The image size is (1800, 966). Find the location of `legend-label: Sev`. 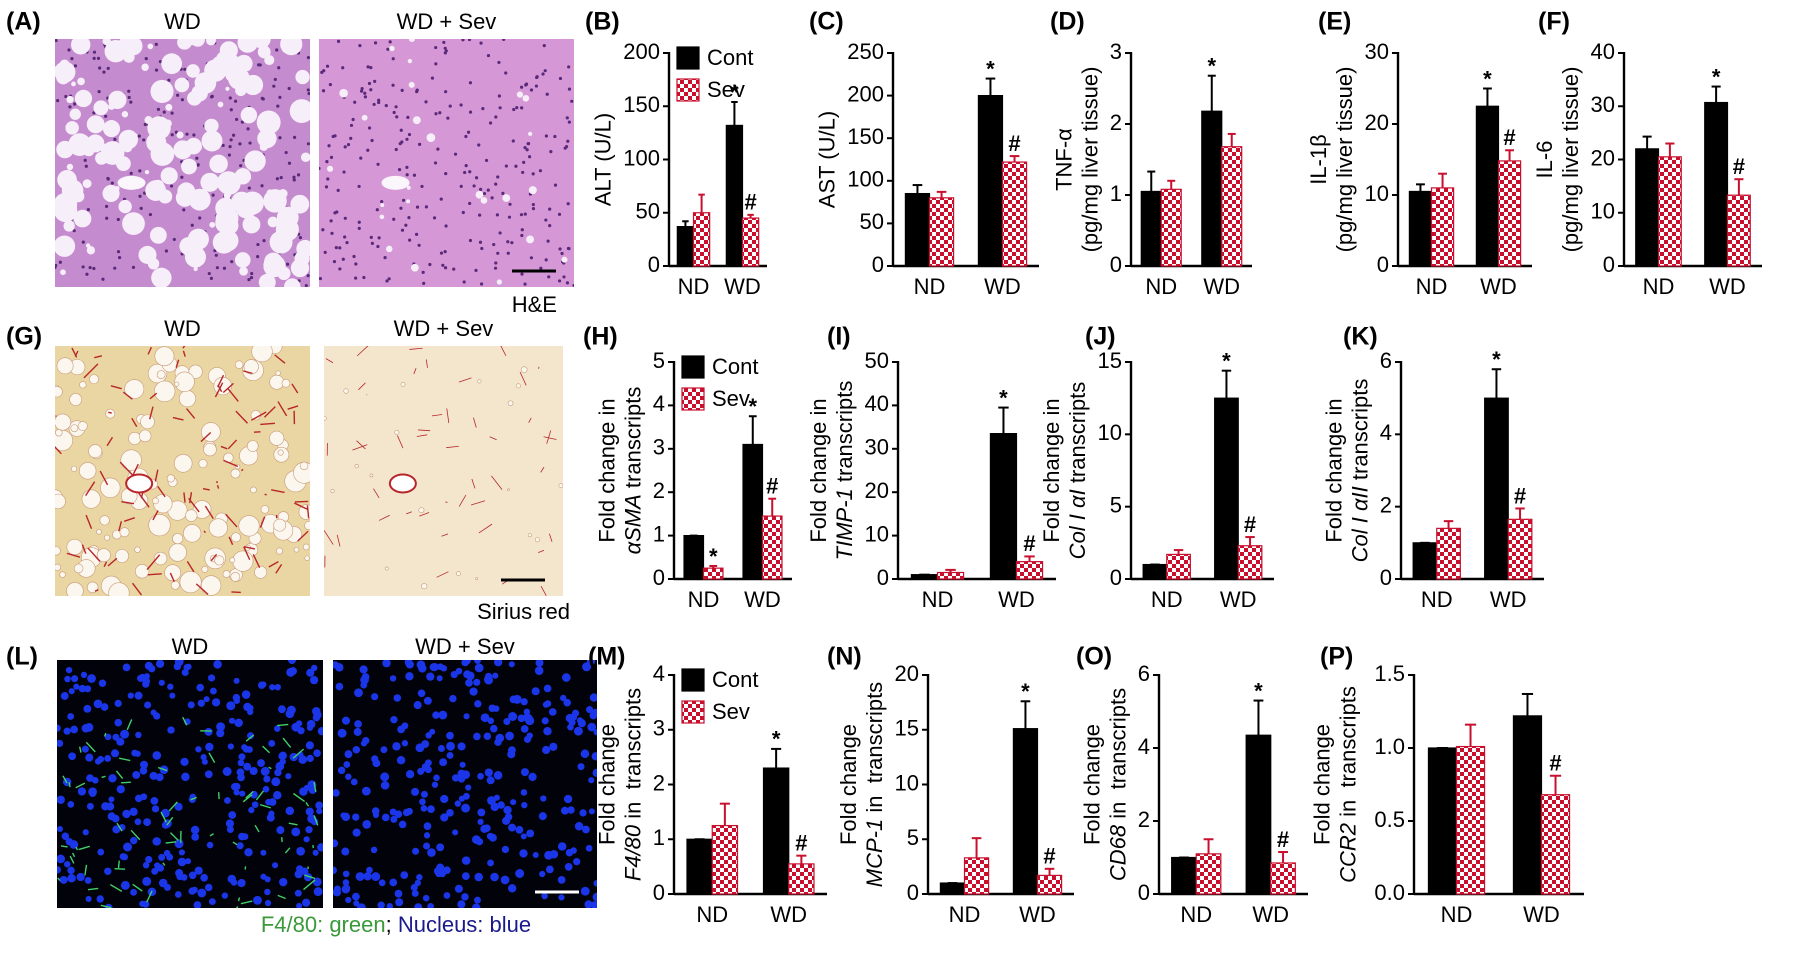

legend-label: Sev is located at coordinates (731, 711).